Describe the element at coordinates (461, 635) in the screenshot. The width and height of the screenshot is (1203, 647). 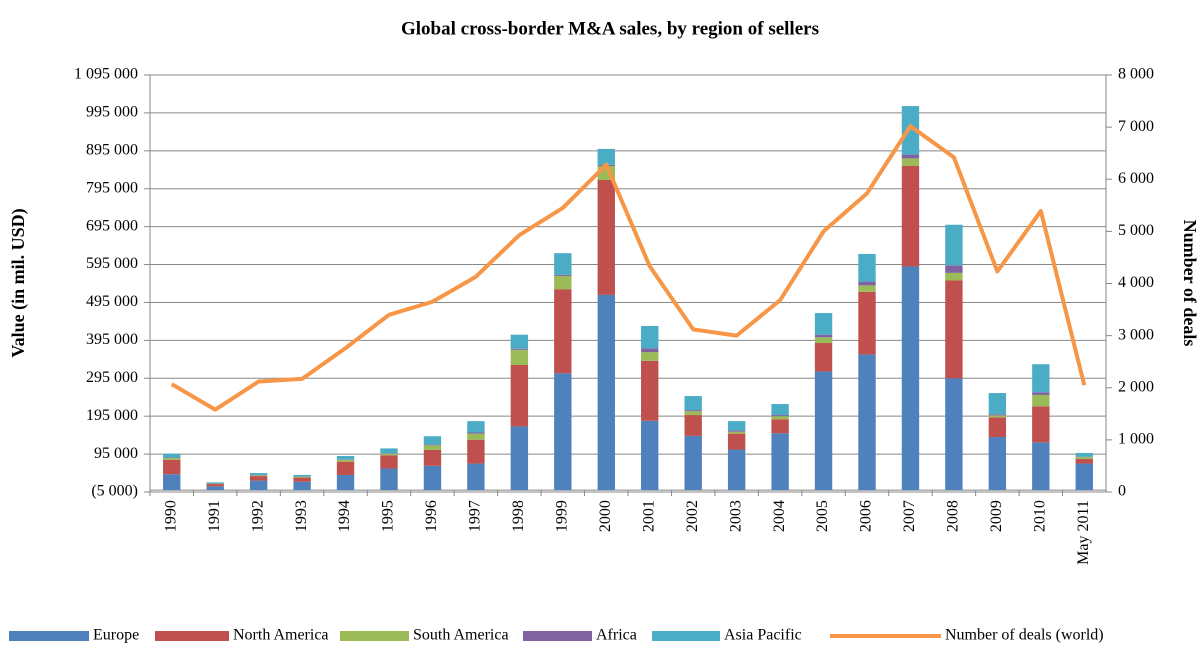
I see `legend-label: South America` at that location.